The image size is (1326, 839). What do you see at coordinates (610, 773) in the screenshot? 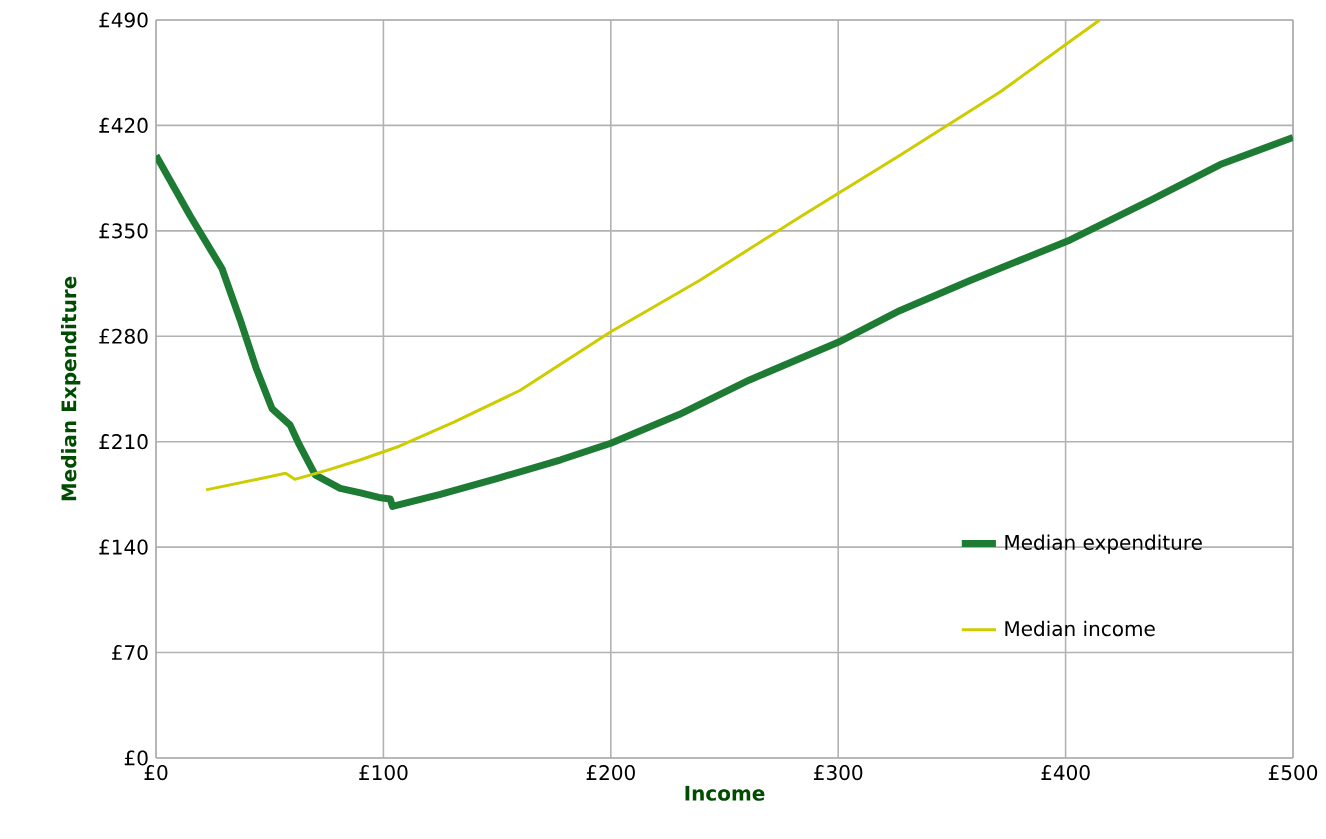
I see `x-tick-label: £200` at bounding box center [610, 773].